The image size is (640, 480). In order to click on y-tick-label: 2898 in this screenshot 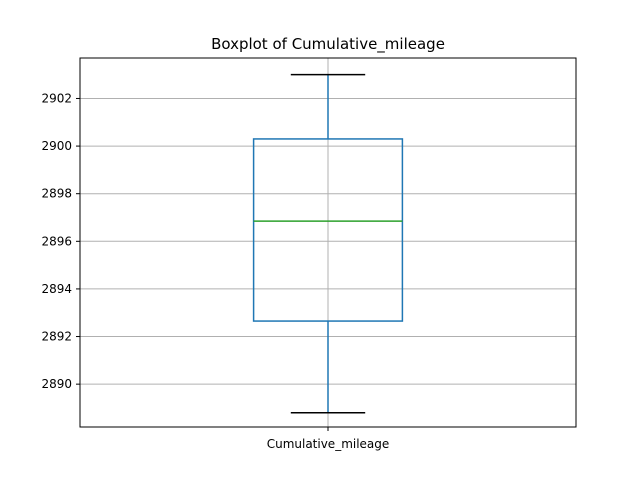, I will do `click(56, 194)`.